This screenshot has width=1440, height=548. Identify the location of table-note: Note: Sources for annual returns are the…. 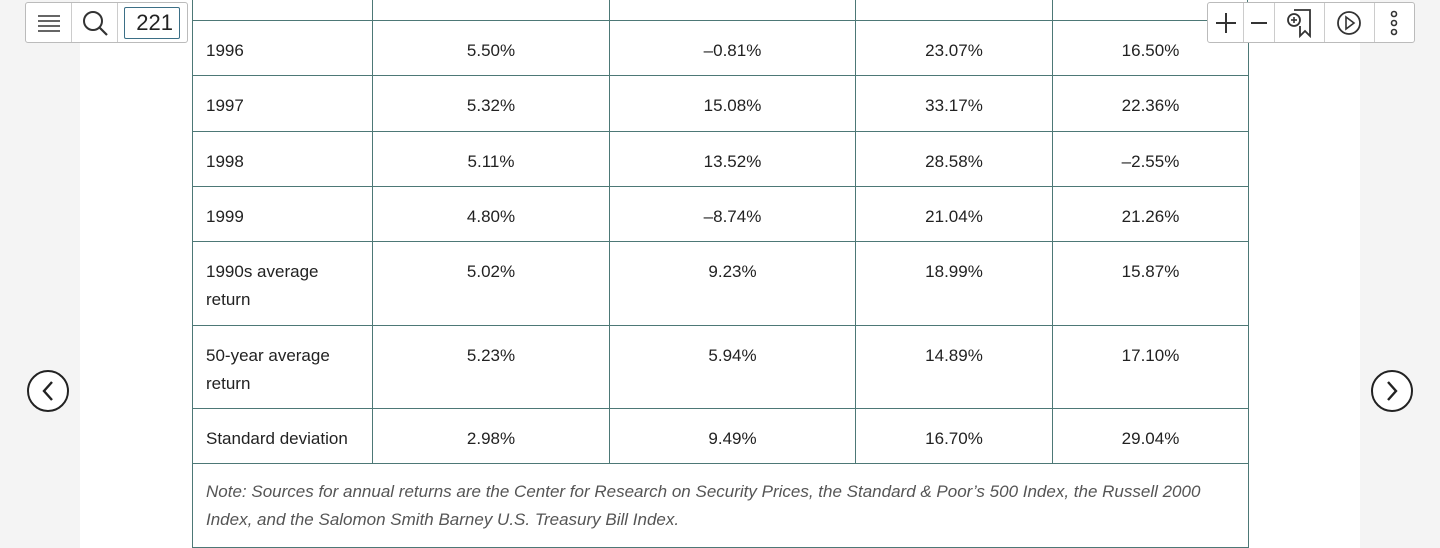
(720, 505).